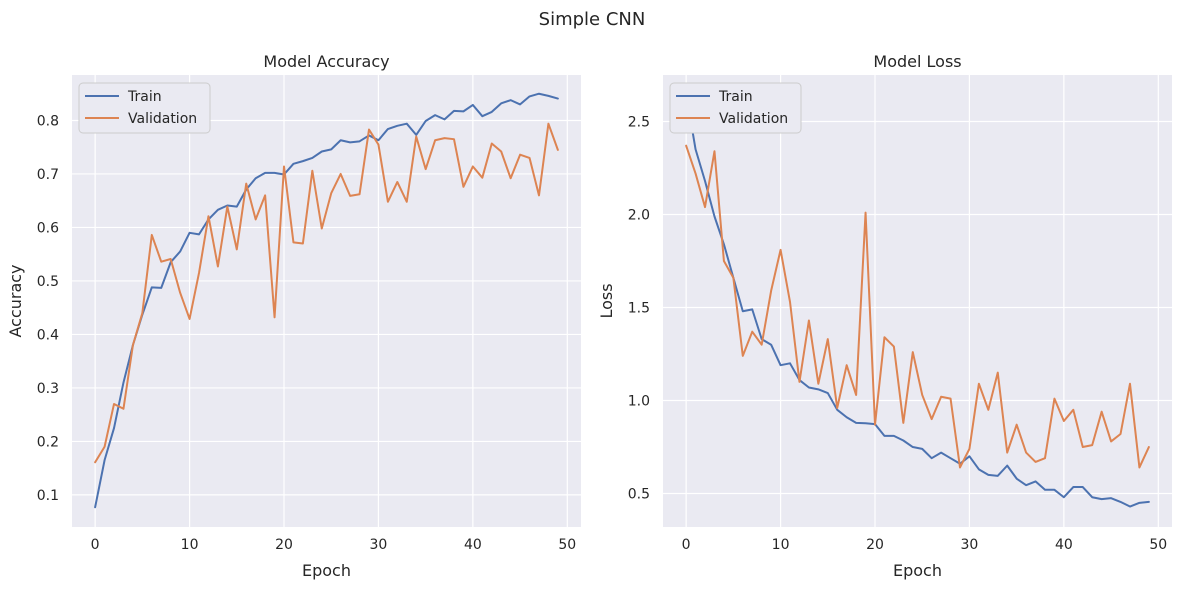 The image size is (1184, 590). Describe the element at coordinates (781, 545) in the screenshot. I see `loss-x-tick-label: 10` at that location.